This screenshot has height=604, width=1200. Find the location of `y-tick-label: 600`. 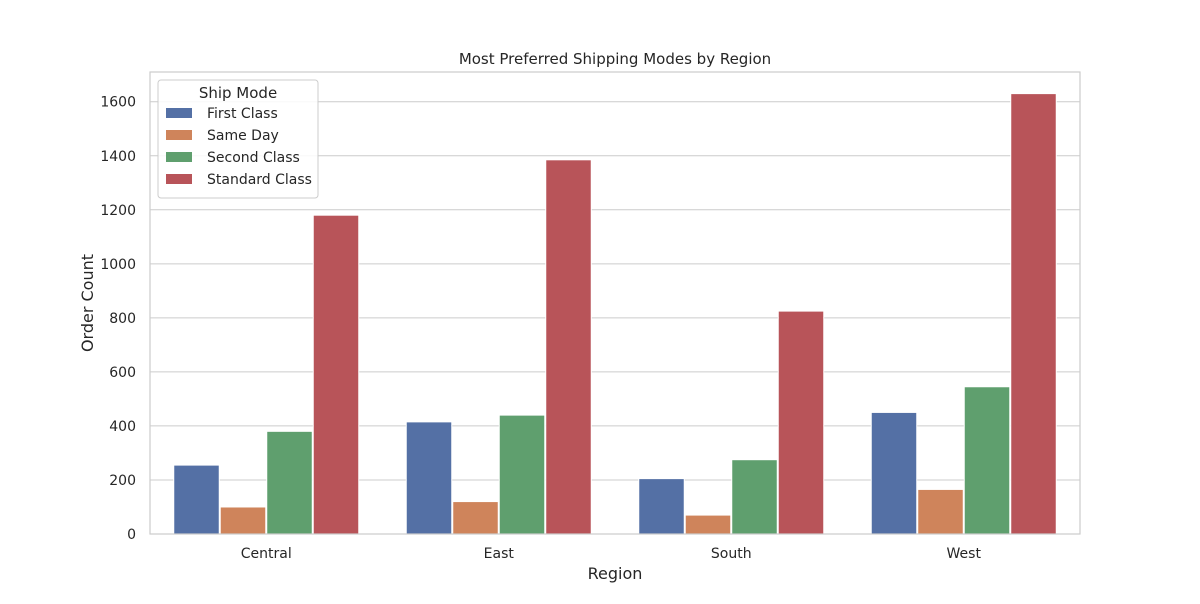

y-tick-label: 600 is located at coordinates (122, 373).